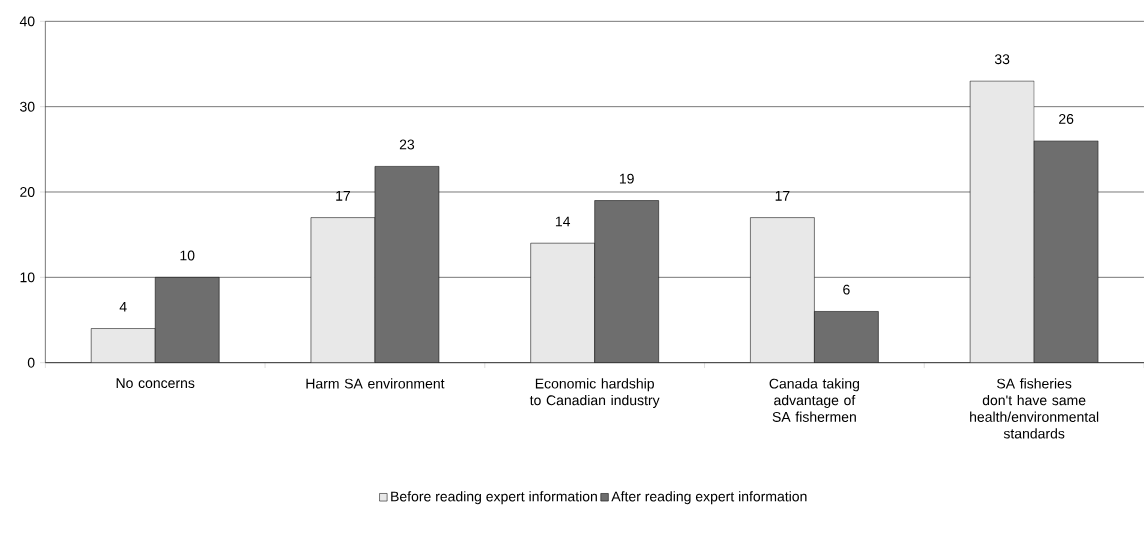 This screenshot has width=1144, height=533. What do you see at coordinates (814, 400) in the screenshot?
I see `x-tick-label: Canada taking advantage of SA fishermen` at bounding box center [814, 400].